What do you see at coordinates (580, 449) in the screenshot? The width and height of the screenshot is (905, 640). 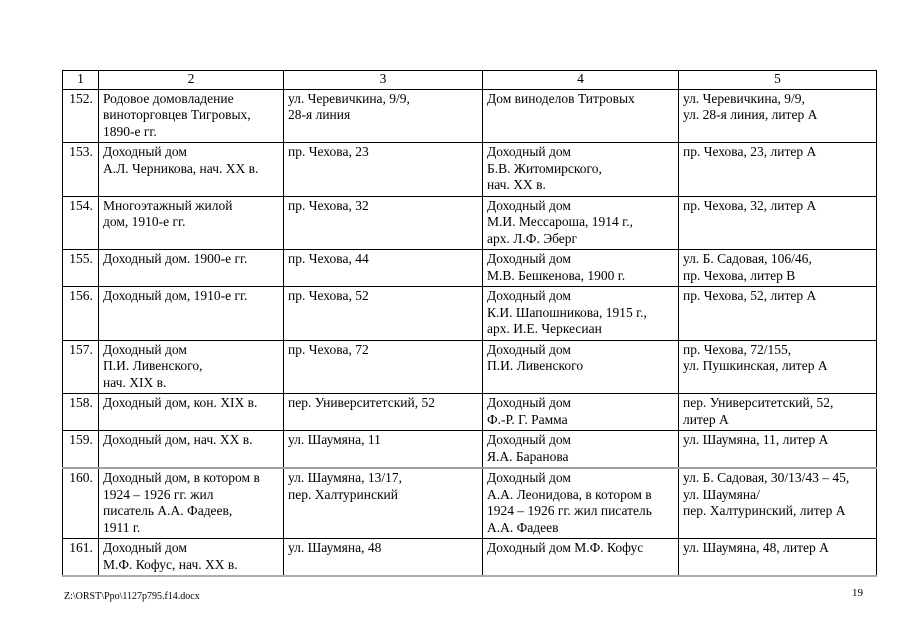 I see `table-cell: Доходный дом Я.А. Баранова` at bounding box center [580, 449].